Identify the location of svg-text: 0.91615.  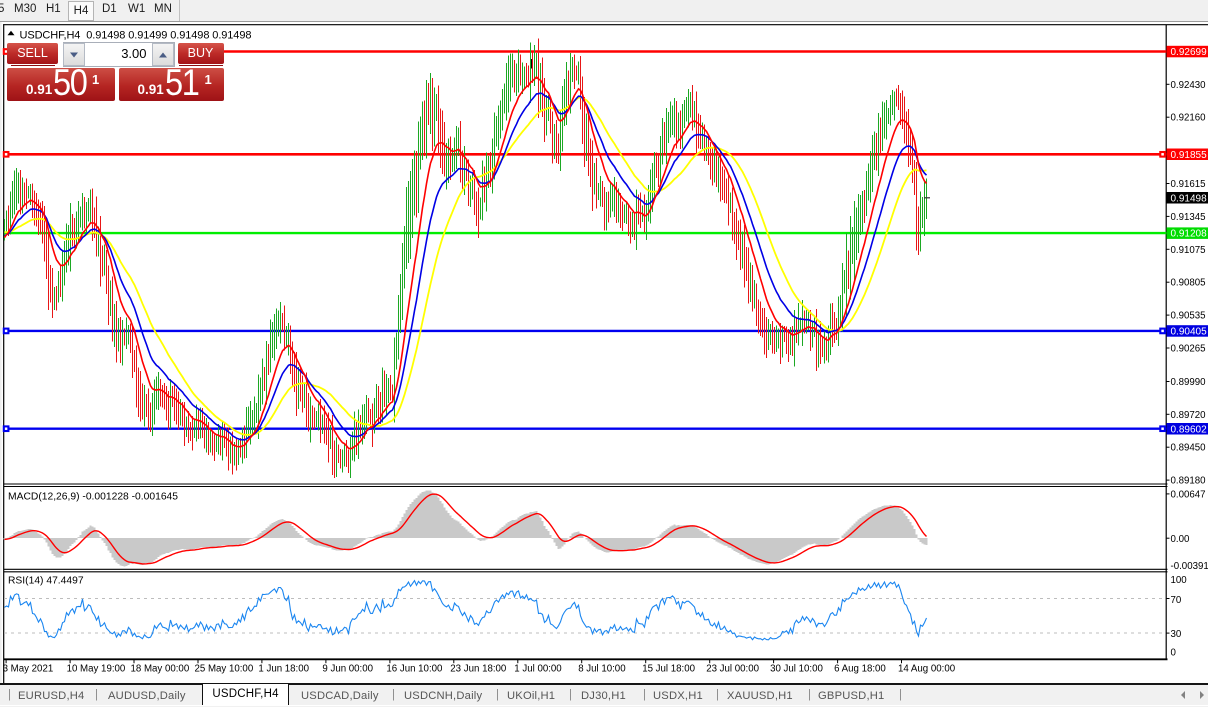
(1188, 184).